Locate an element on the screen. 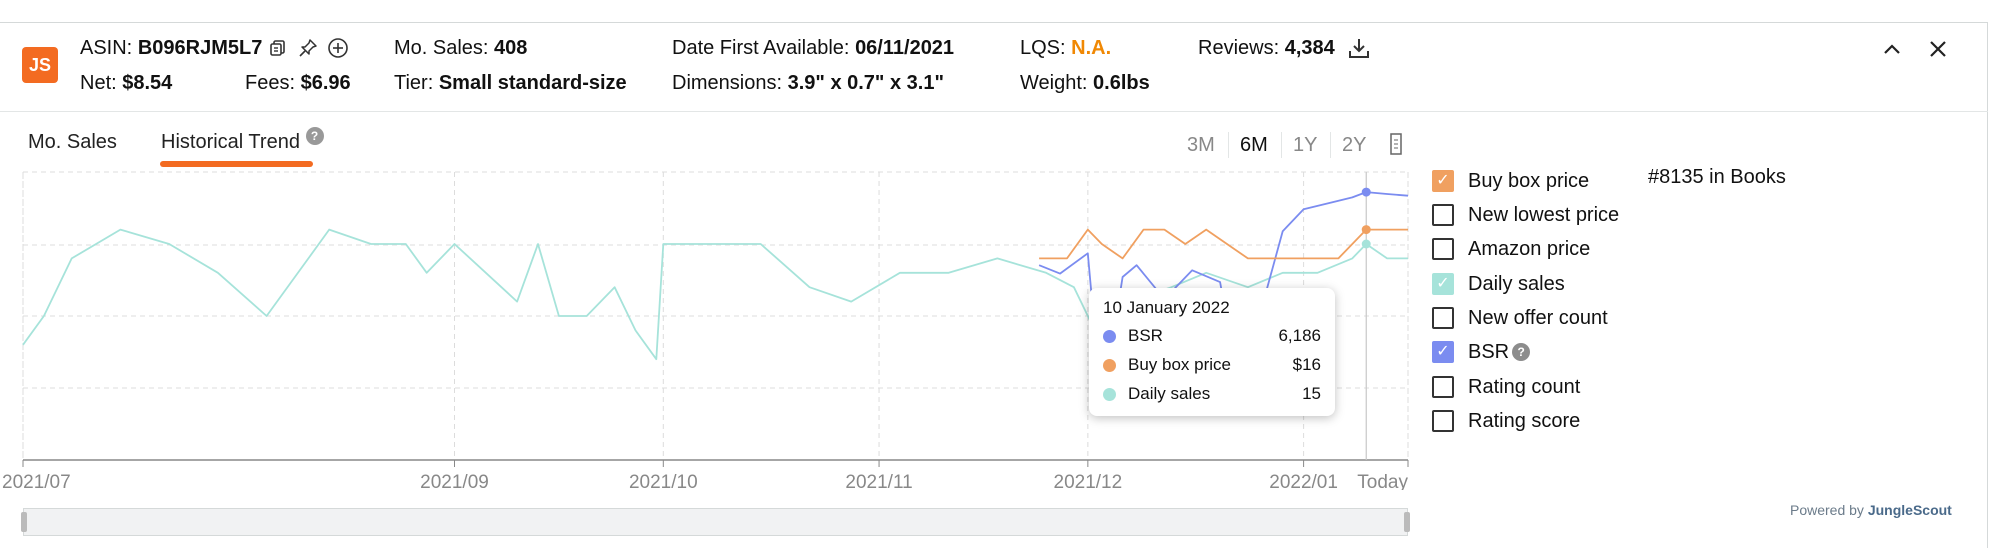 The image size is (1999, 548). asin-field: ASIN: B096RJM5L7 is located at coordinates (171, 48).